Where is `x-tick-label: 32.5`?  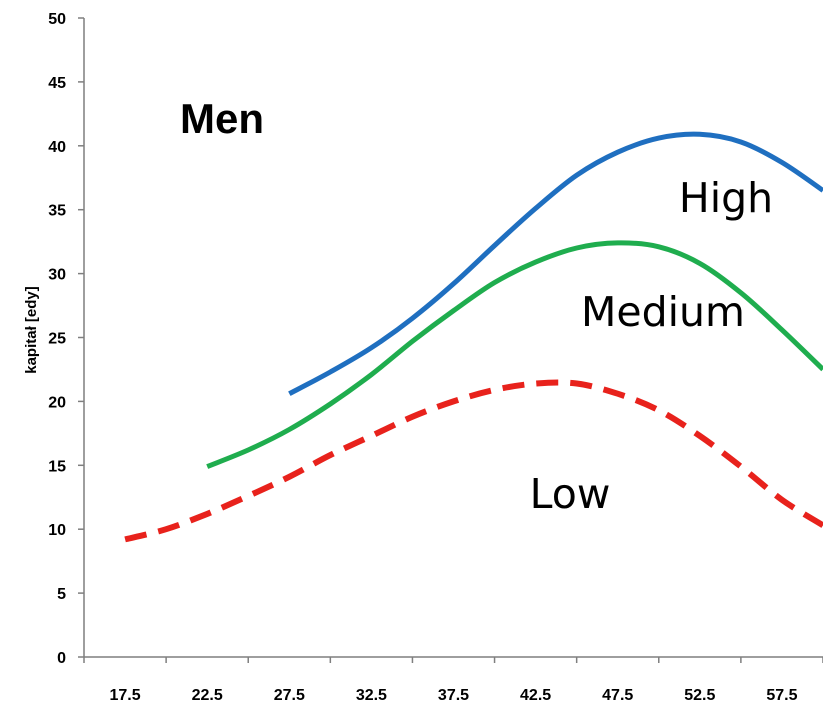
x-tick-label: 32.5 is located at coordinates (371, 695).